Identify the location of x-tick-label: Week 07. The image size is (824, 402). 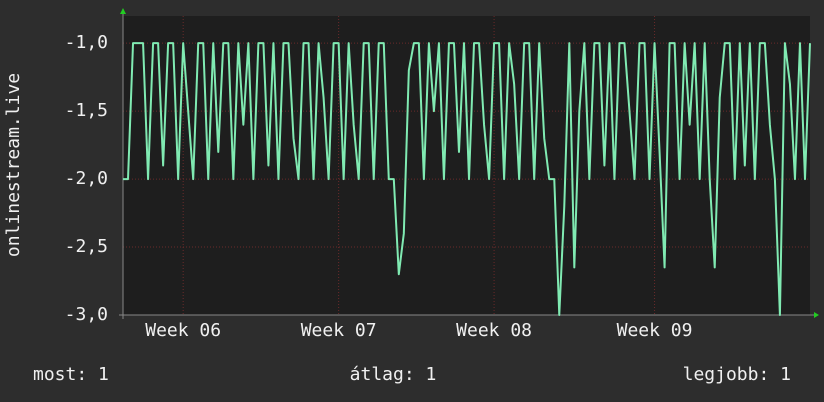
(339, 330).